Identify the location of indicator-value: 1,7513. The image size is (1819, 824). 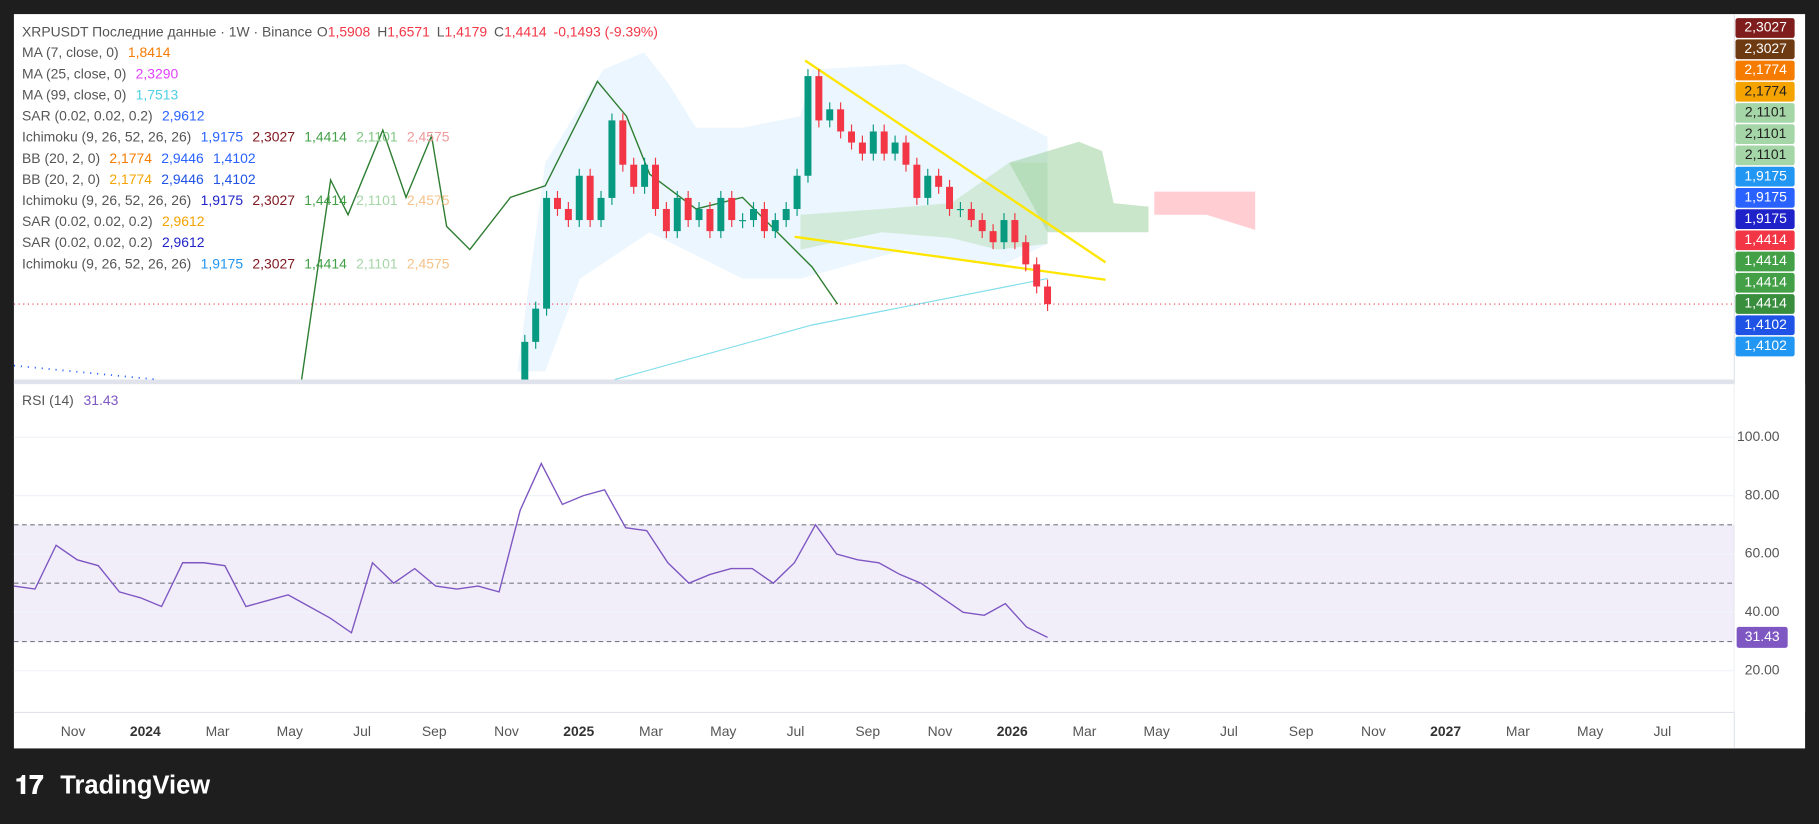
(157, 94).